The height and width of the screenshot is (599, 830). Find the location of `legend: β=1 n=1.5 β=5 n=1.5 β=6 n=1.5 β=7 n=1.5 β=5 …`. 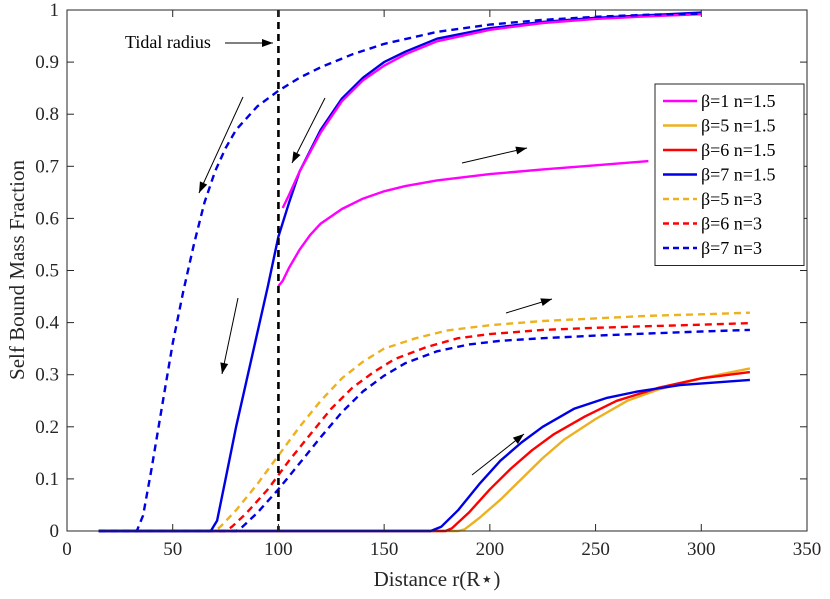

legend: β=1 n=1.5 β=5 n=1.5 β=6 n=1.5 β=7 n=1.5 β=5 … is located at coordinates (729, 174).